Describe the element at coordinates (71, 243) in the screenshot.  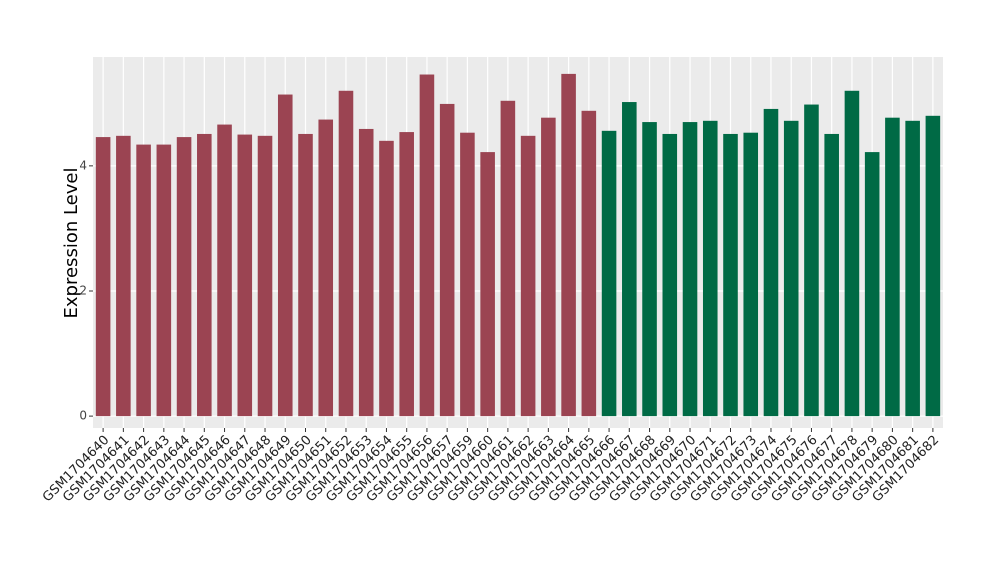
I see `y-axis-label: Expression Level` at that location.